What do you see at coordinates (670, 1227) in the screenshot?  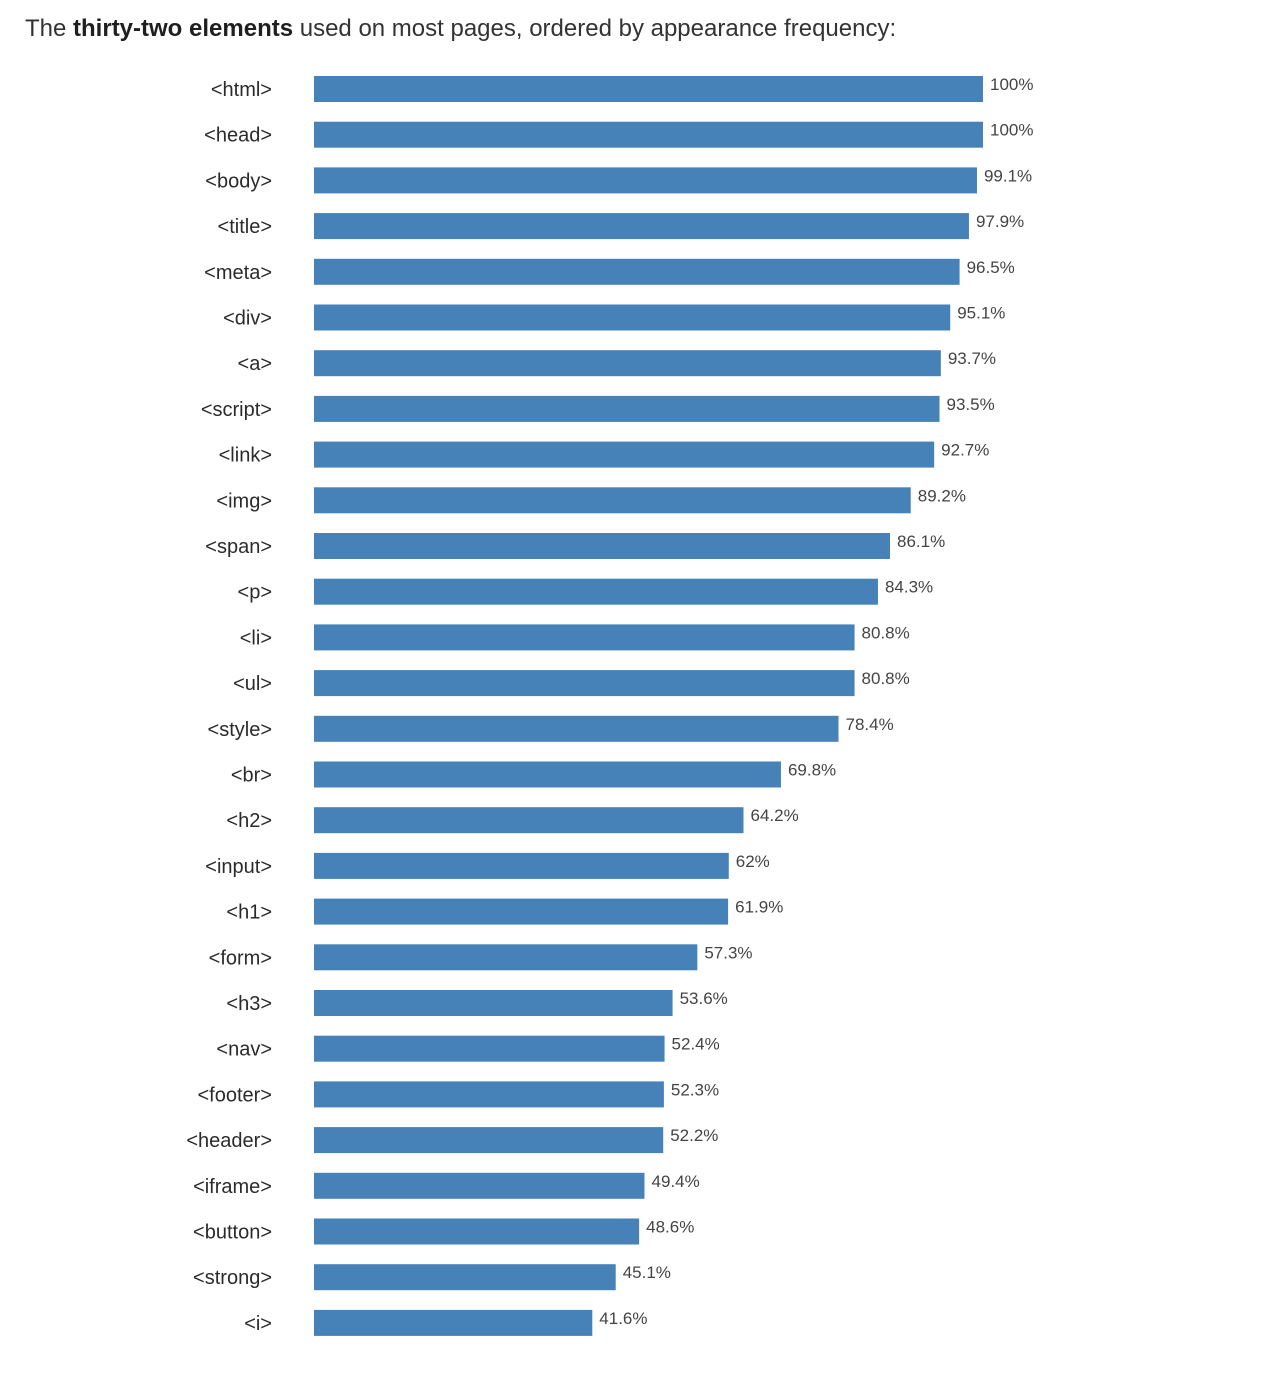 I see `value-label: 48.6%` at bounding box center [670, 1227].